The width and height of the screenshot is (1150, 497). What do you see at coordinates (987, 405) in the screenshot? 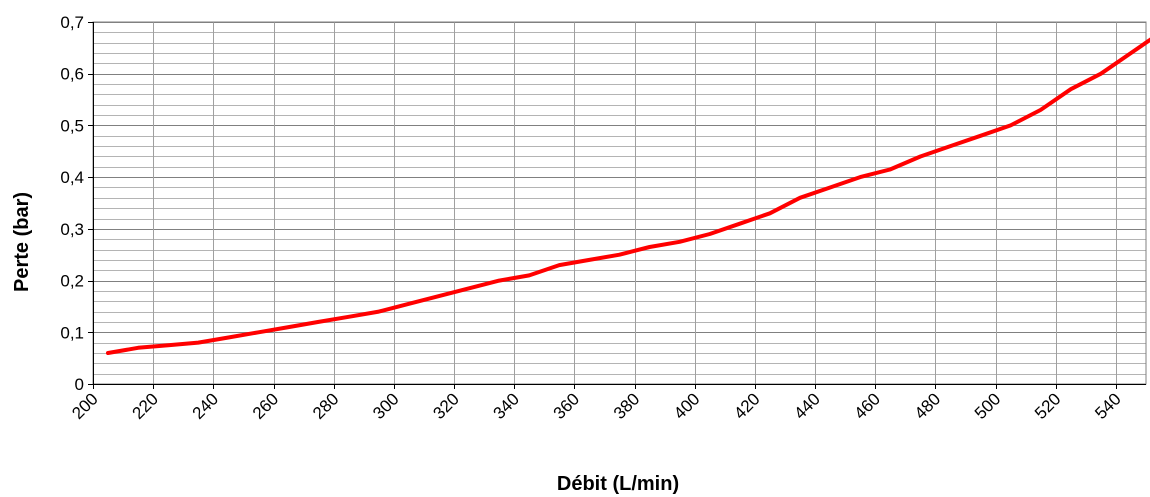
I see `x-tick-label: 500` at bounding box center [987, 405].